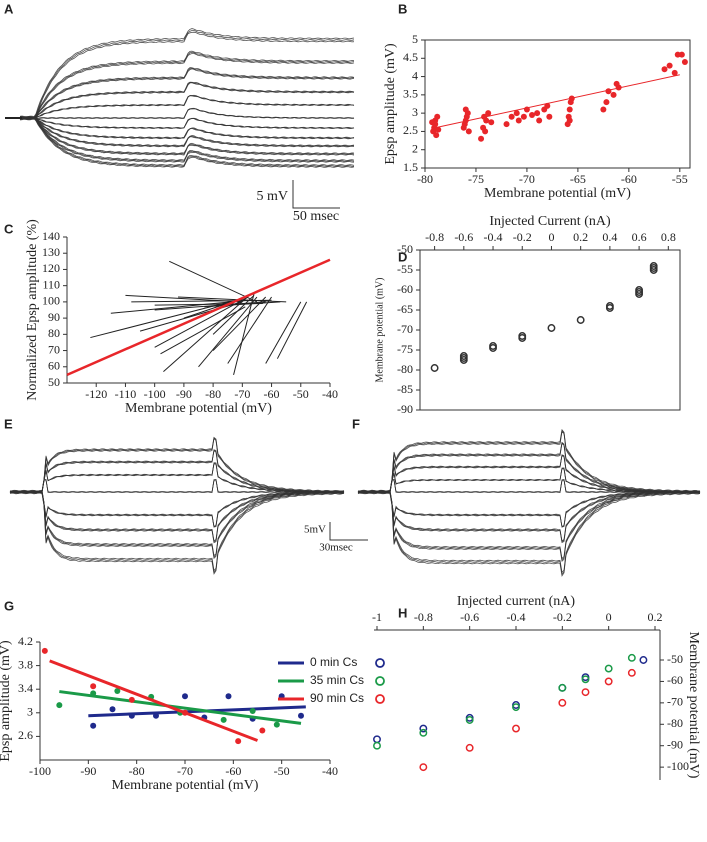 The width and height of the screenshot is (707, 842). I want to click on scale-label: 5mV, so click(315, 530).